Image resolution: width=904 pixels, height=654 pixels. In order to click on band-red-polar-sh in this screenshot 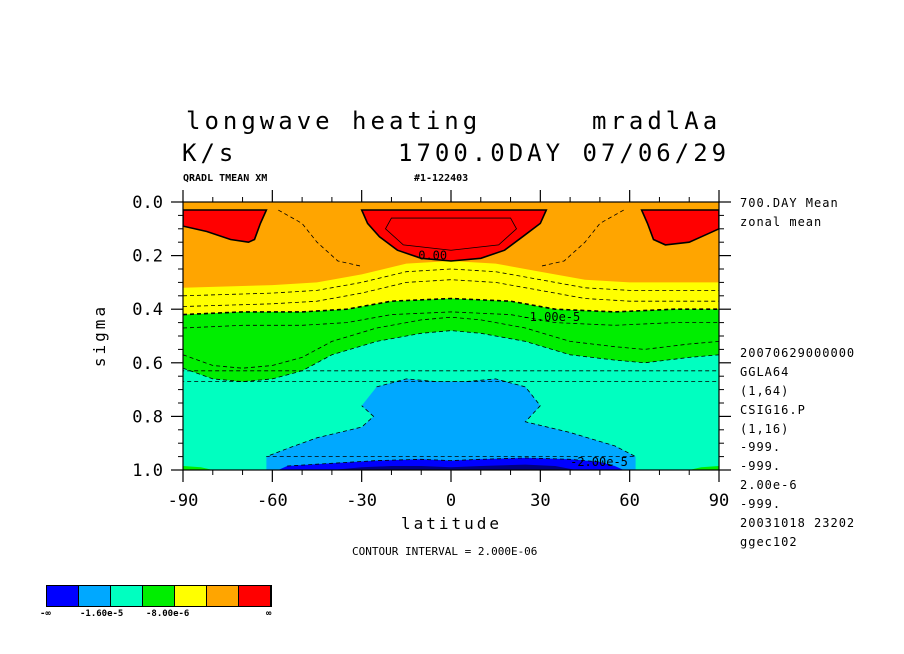, I will do `click(225, 226)`.